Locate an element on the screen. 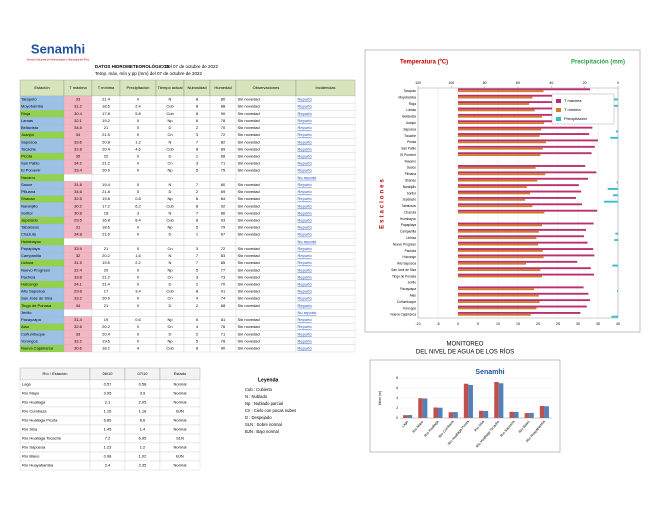 The height and width of the screenshot is (515, 660). legend-label: T mínima is located at coordinates (572, 109).